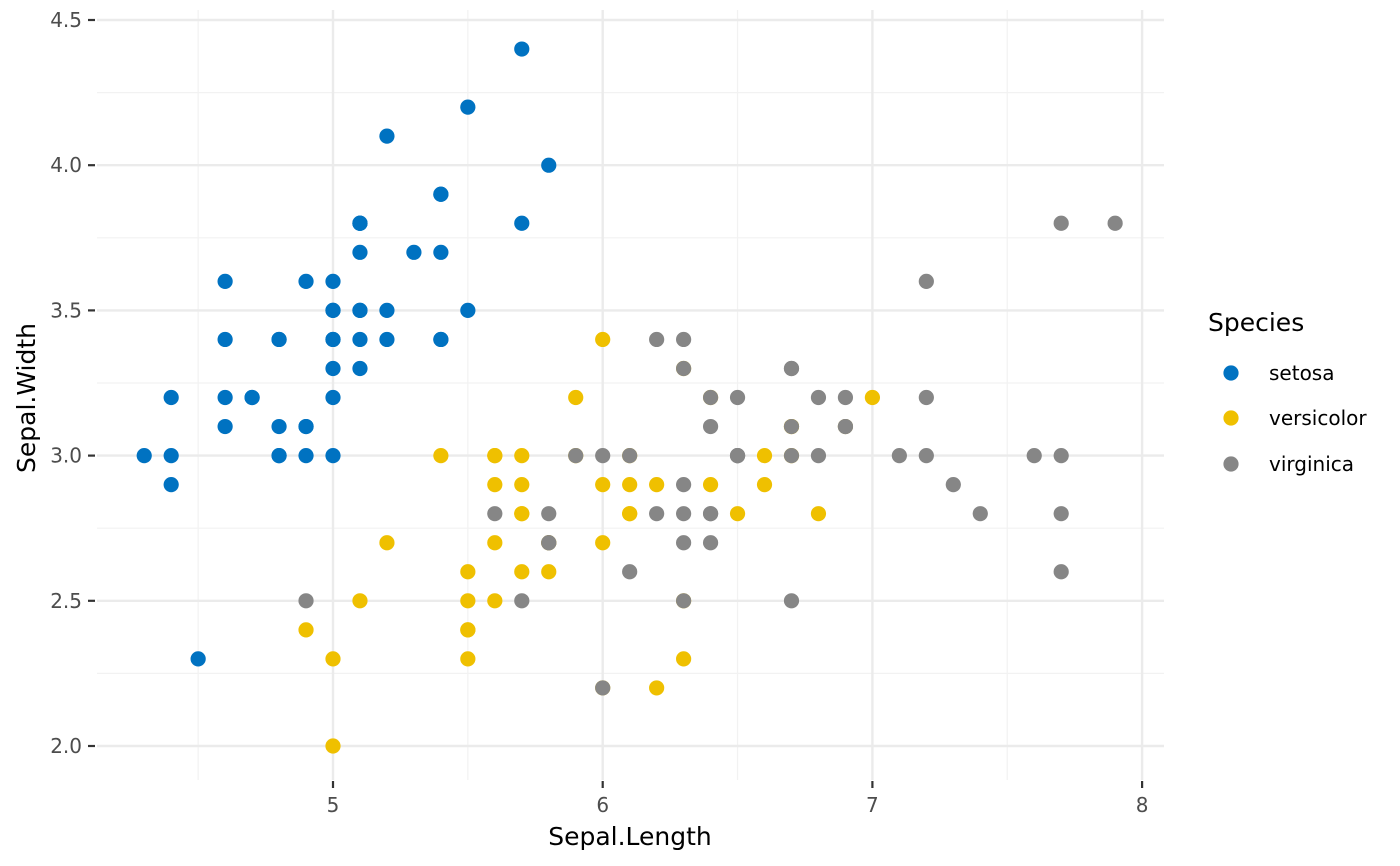 The width and height of the screenshot is (1400, 866). What do you see at coordinates (66, 601) in the screenshot?
I see `y-tick-label: 2.5` at bounding box center [66, 601].